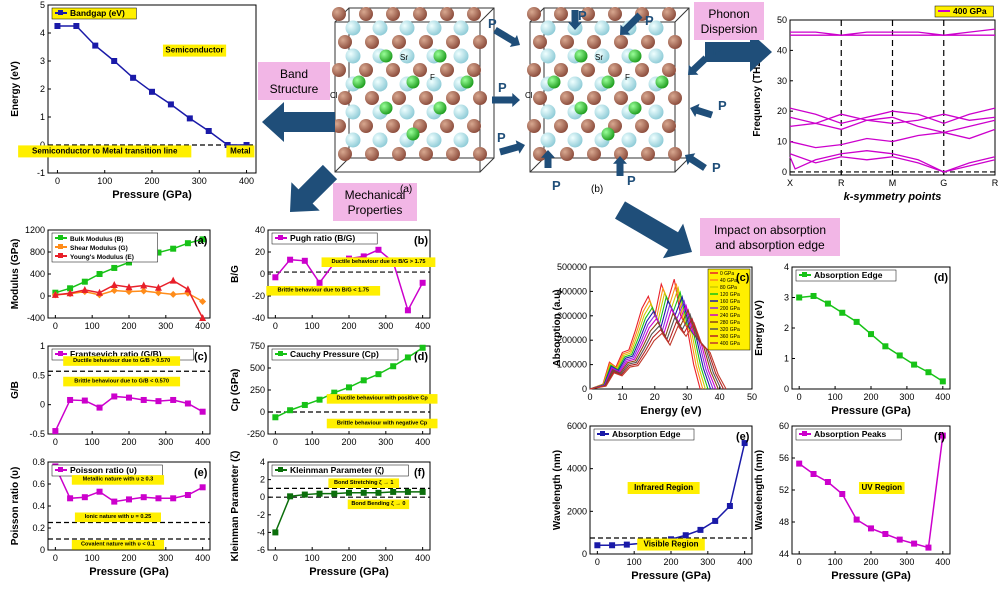 This screenshot has width=1000, height=589. Describe the element at coordinates (38, 375) in the screenshot. I see `y-tick-label: 0.5` at that location.